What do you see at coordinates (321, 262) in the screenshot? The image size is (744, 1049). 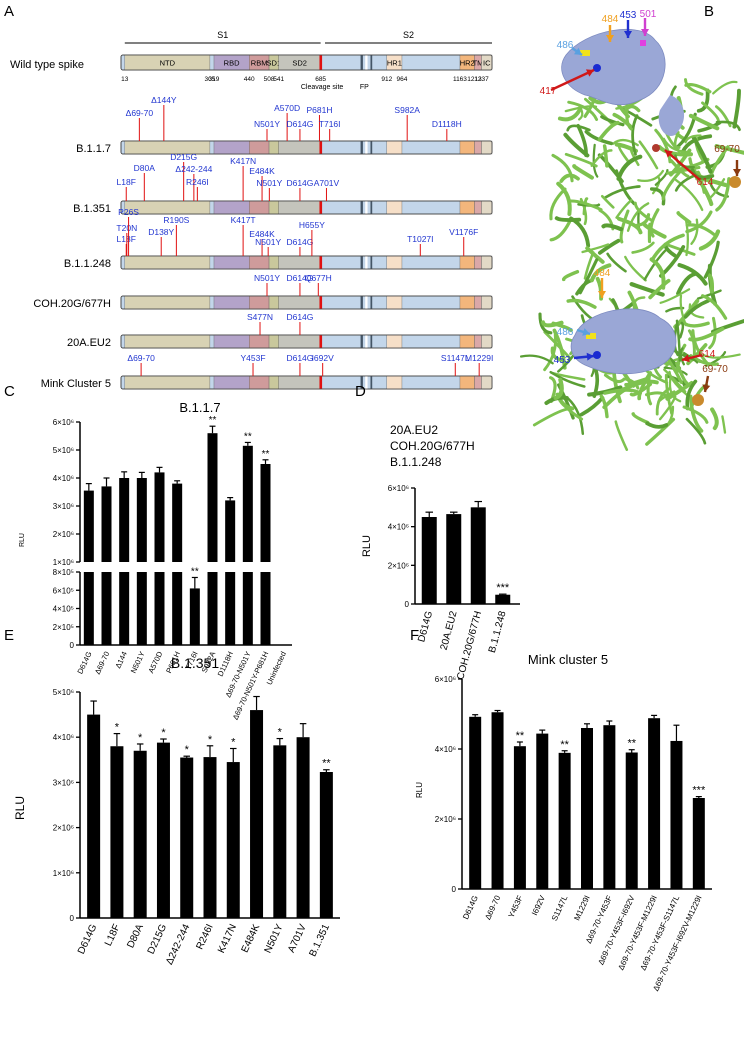 I see `cleavage-site` at bounding box center [321, 262].